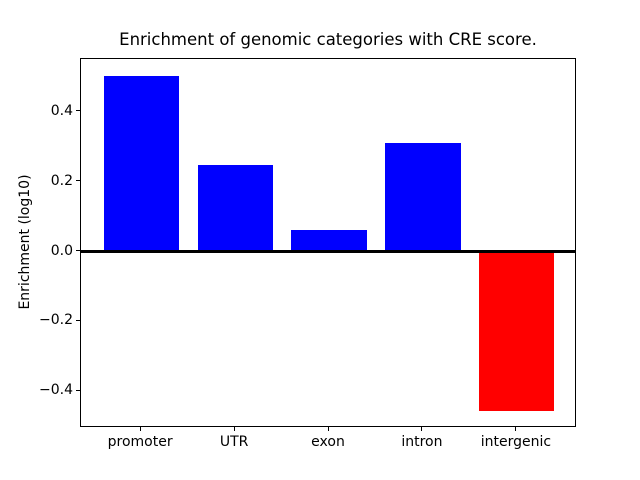 This screenshot has width=640, height=480. Describe the element at coordinates (61, 250) in the screenshot. I see `y-tick-label: 0.0` at that location.